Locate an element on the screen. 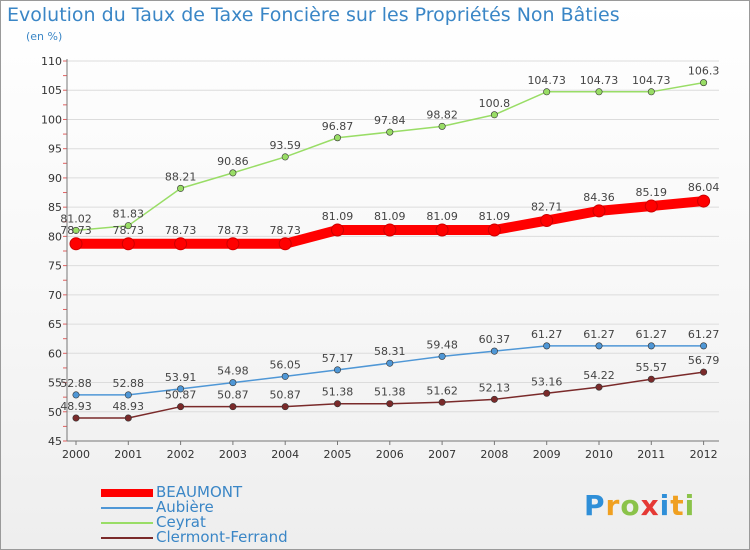  y-tick-label: 105 is located at coordinates (51, 90).